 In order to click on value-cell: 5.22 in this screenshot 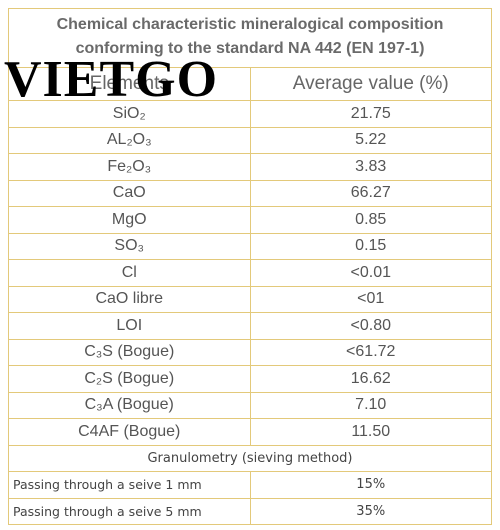, I will do `click(370, 140)`.